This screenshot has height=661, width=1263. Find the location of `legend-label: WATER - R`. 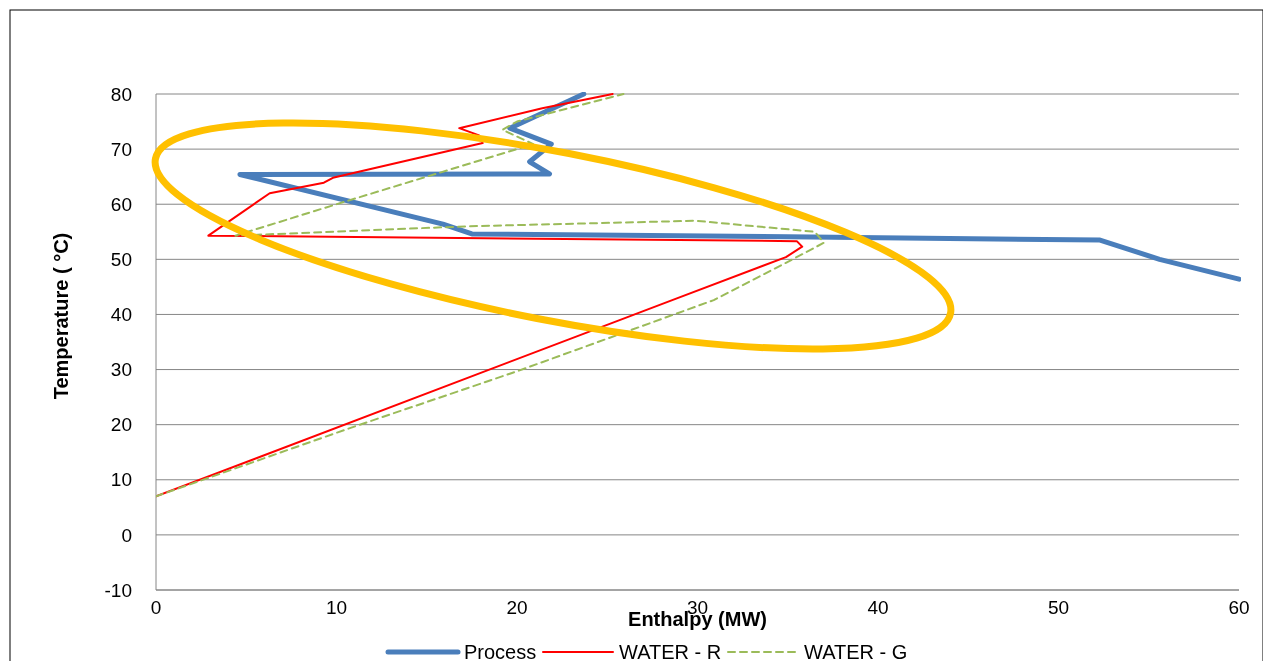

legend-label: WATER - R is located at coordinates (670, 651).